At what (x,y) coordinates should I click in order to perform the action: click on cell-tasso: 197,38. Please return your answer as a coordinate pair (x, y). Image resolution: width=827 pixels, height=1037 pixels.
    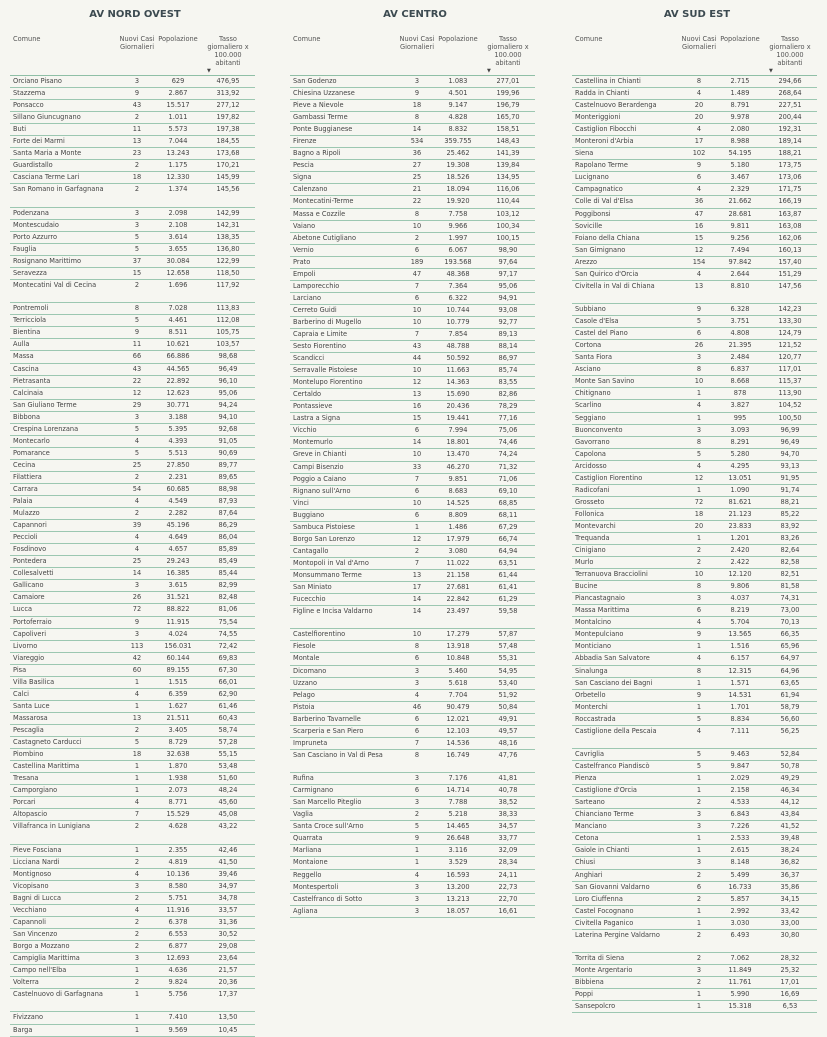
    Looking at the image, I should click on (228, 129).